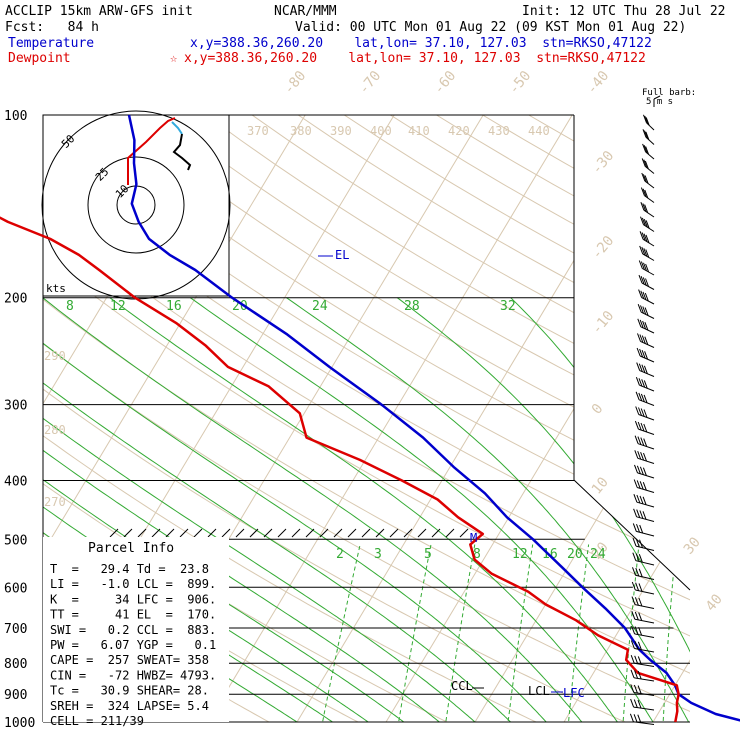 The image size is (740, 740). Describe the element at coordinates (133, 599) in the screenshot. I see `parcel-info-row: K = 34 LFC = 906.` at that location.